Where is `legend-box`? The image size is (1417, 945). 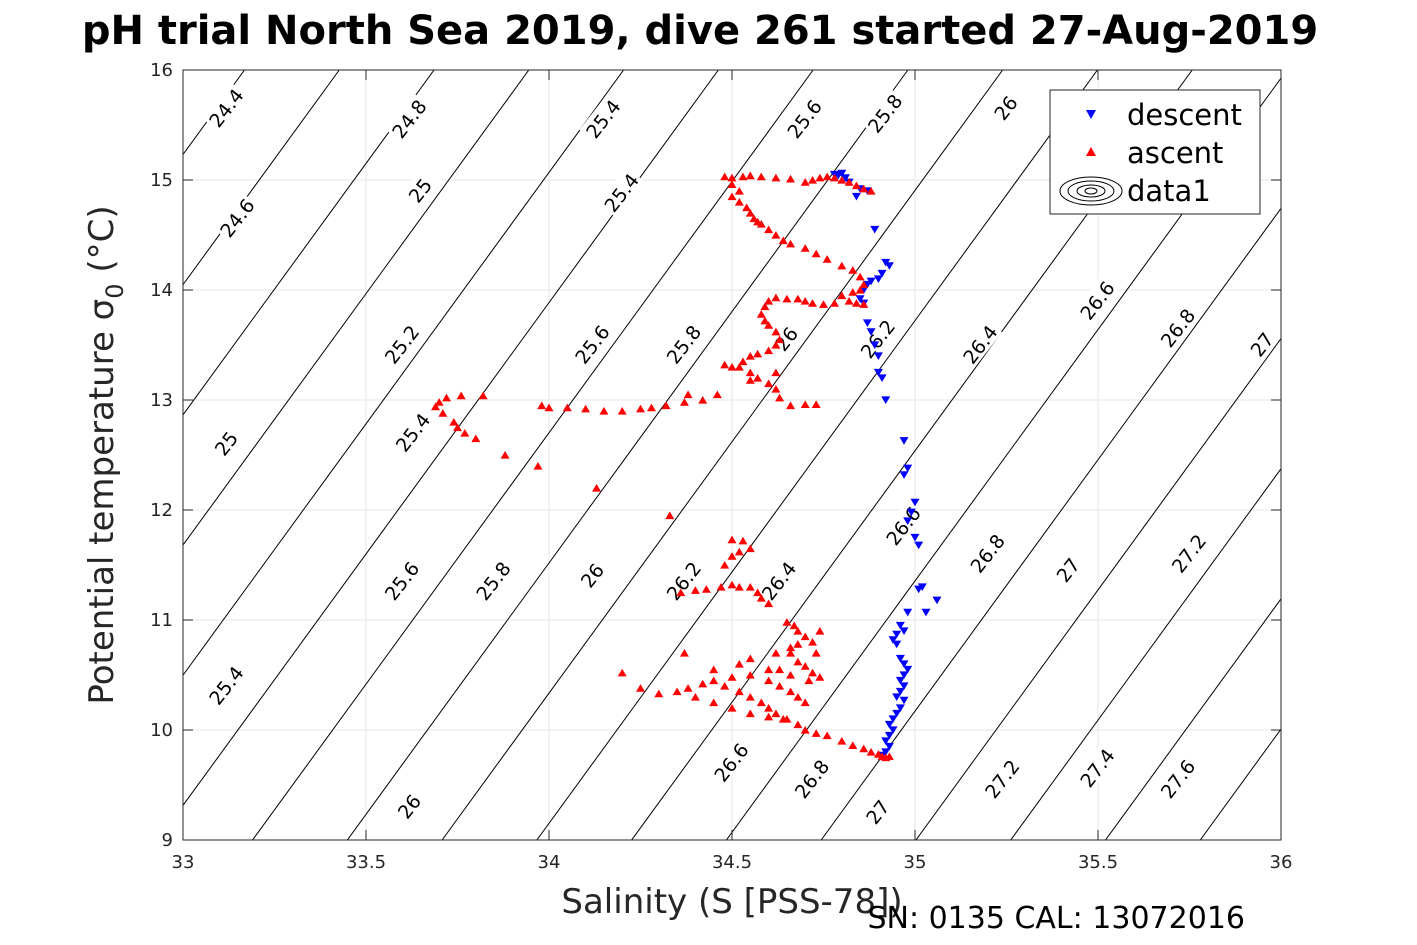 legend-box is located at coordinates (1155, 152).